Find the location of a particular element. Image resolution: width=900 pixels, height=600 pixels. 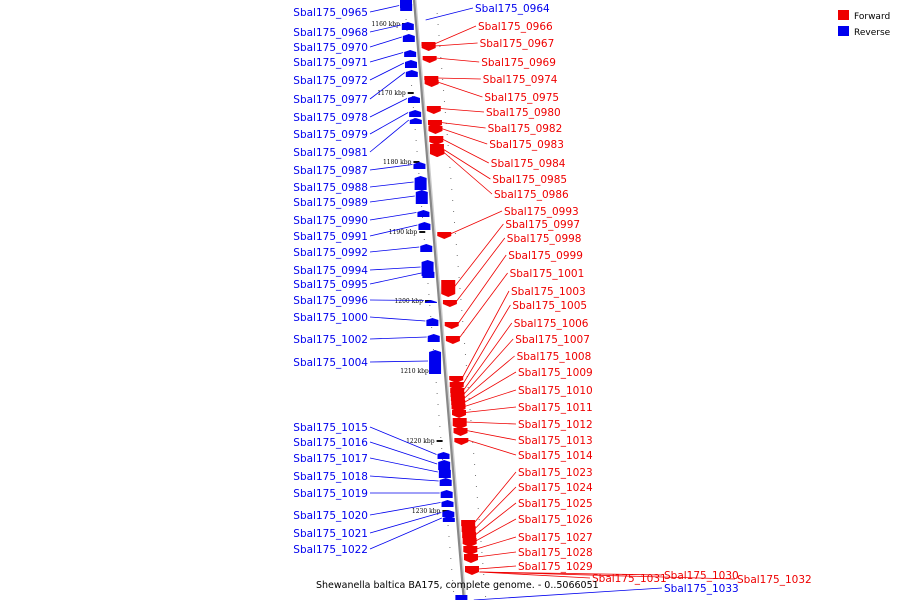

reverse-gene-label: Sbal175_1017 is located at coordinates (330, 459).